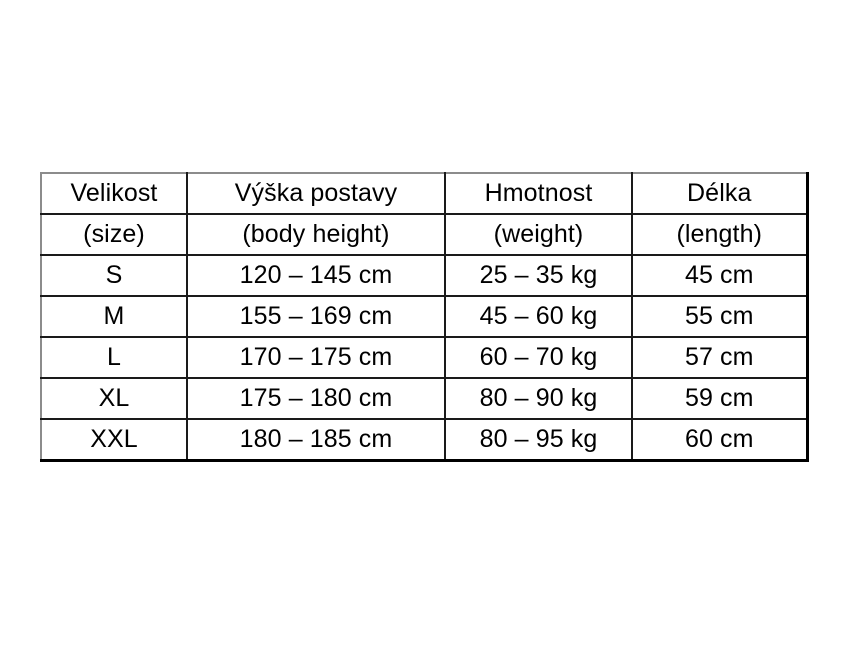 This screenshot has height=653, width=848. Describe the element at coordinates (720, 234) in the screenshot. I see `column-header-length-en: (length)` at that location.